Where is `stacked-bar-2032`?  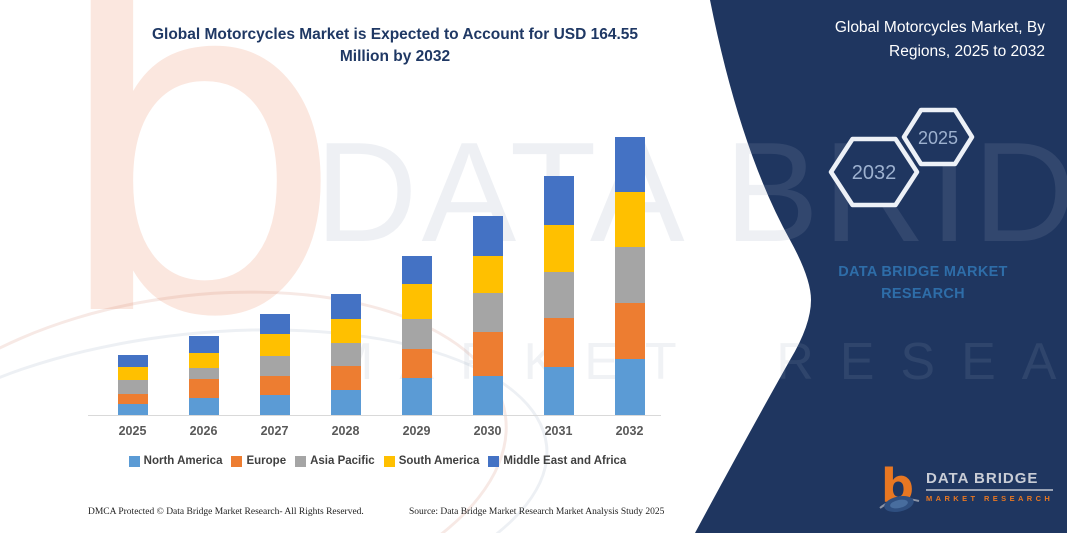
stacked-bar-2032 is located at coordinates (629, 275).